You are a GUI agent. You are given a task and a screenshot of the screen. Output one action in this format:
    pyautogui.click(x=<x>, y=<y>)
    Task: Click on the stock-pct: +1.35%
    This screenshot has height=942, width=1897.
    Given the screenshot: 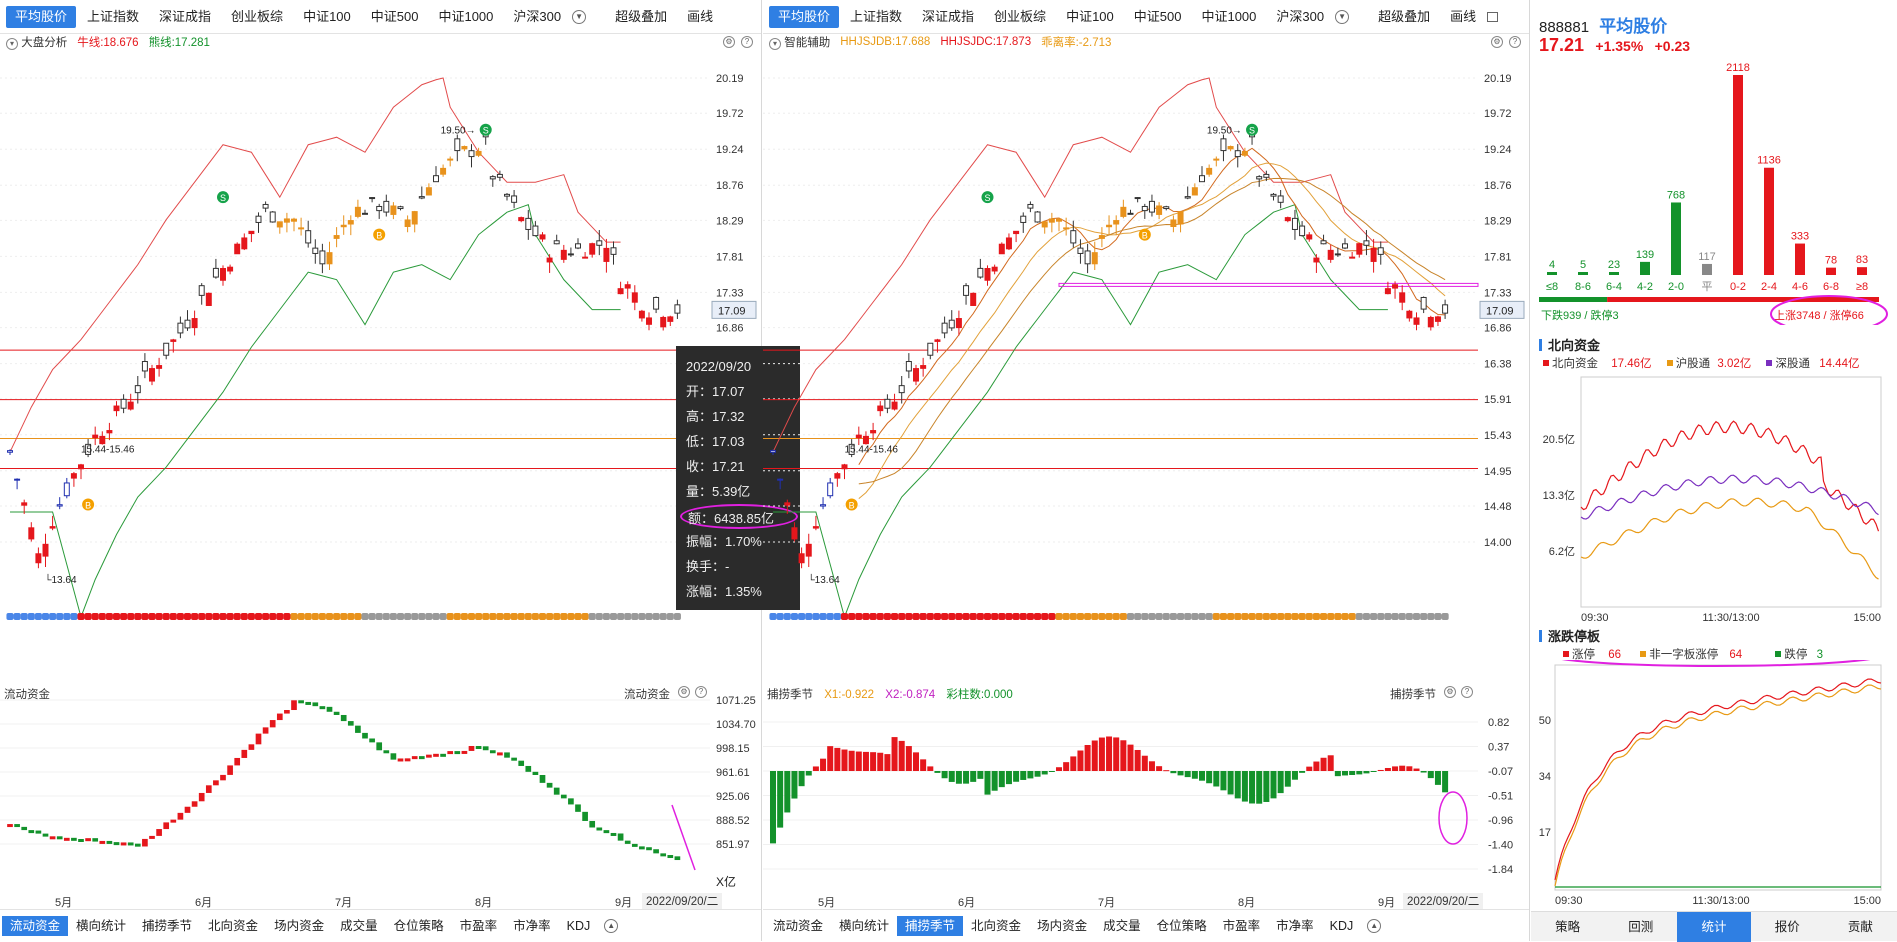 What is the action you would take?
    pyautogui.click(x=1619, y=46)
    